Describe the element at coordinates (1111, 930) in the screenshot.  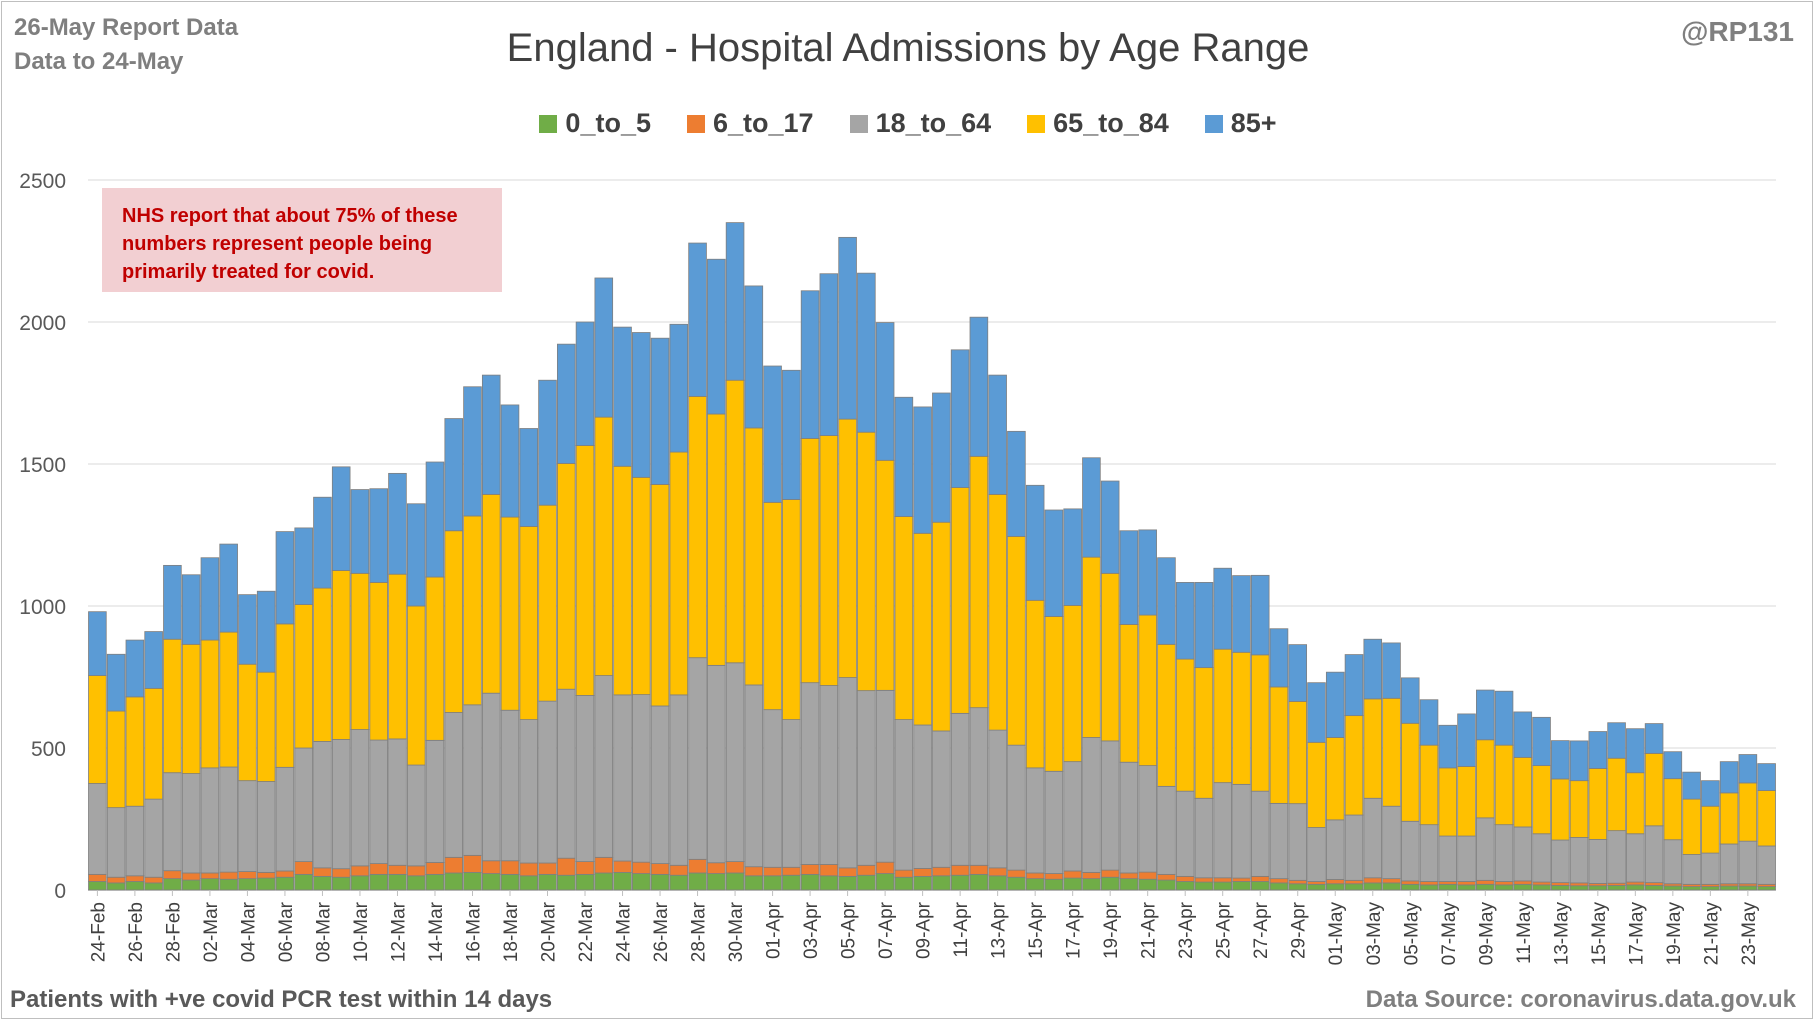
I see `x-tick-label: 19-Apr` at that location.